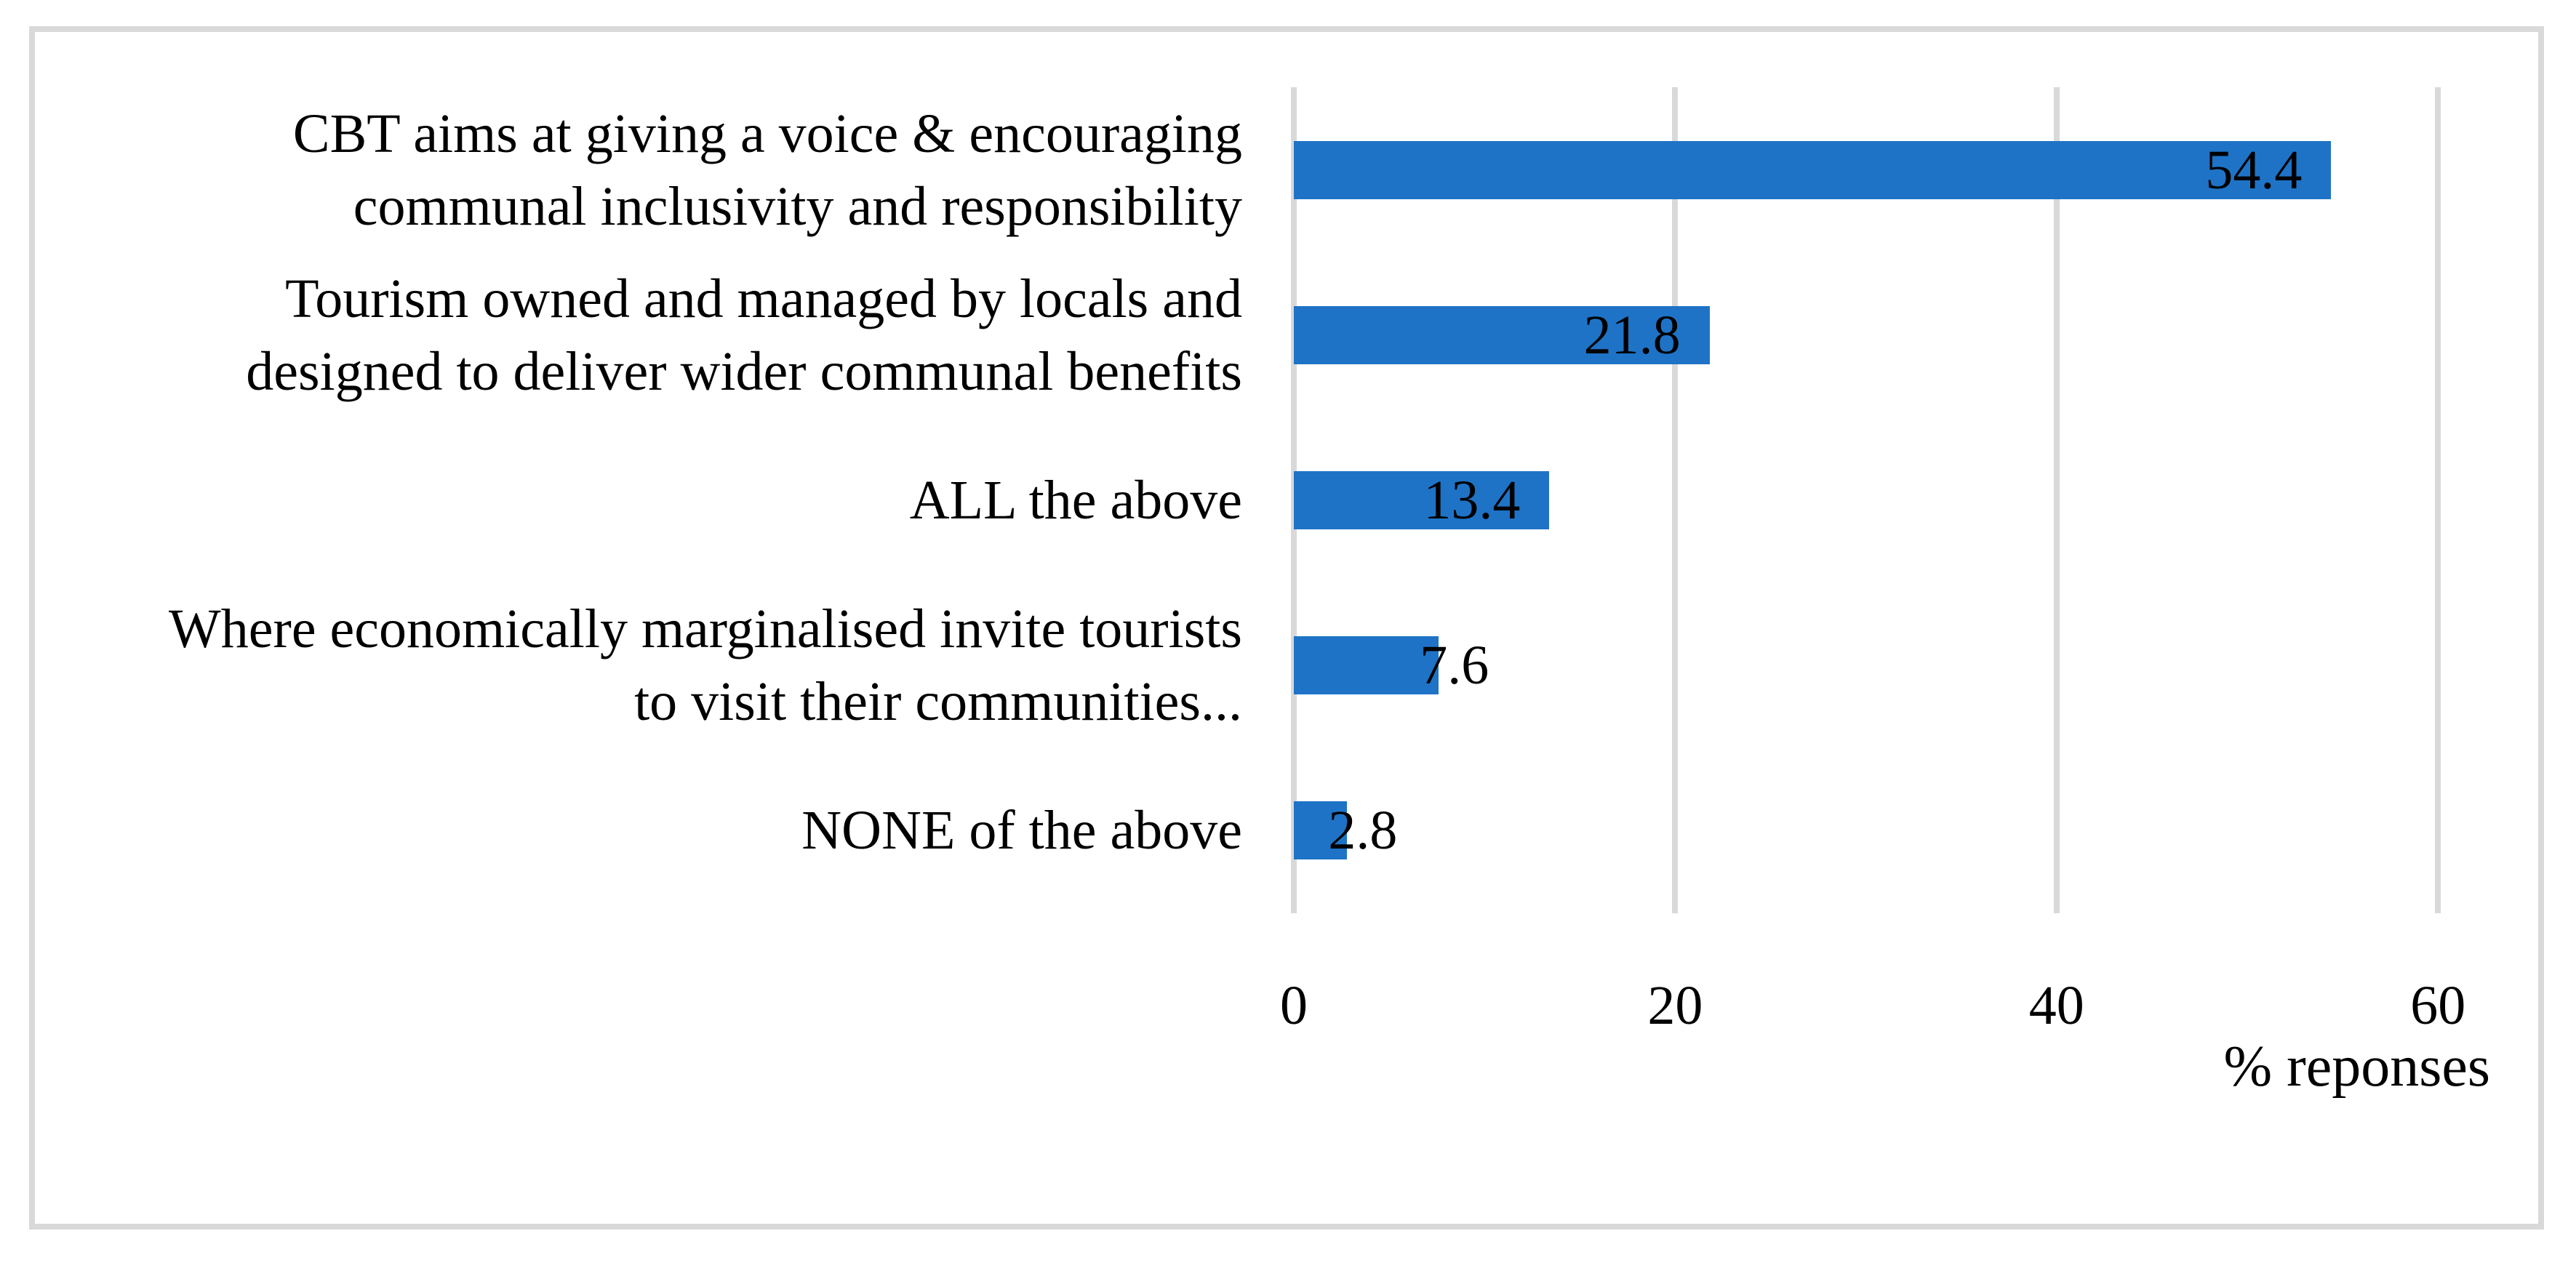 This screenshot has width=2576, height=1263. What do you see at coordinates (1454, 666) in the screenshot?
I see `bar-value-label: 7.6` at bounding box center [1454, 666].